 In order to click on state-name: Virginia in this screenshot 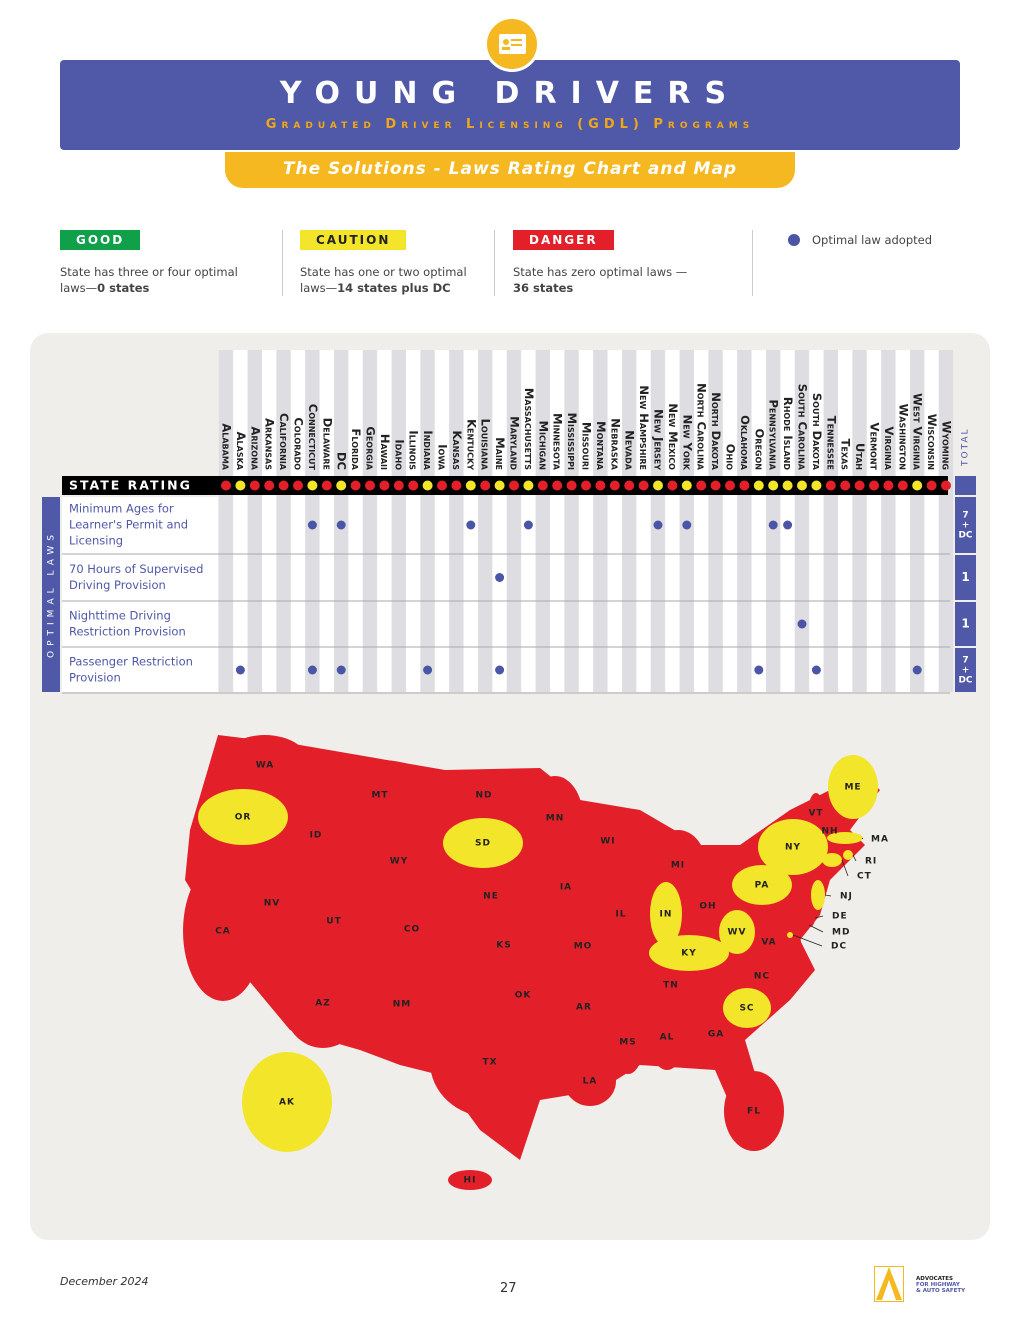, I will do `click(889, 449)`.